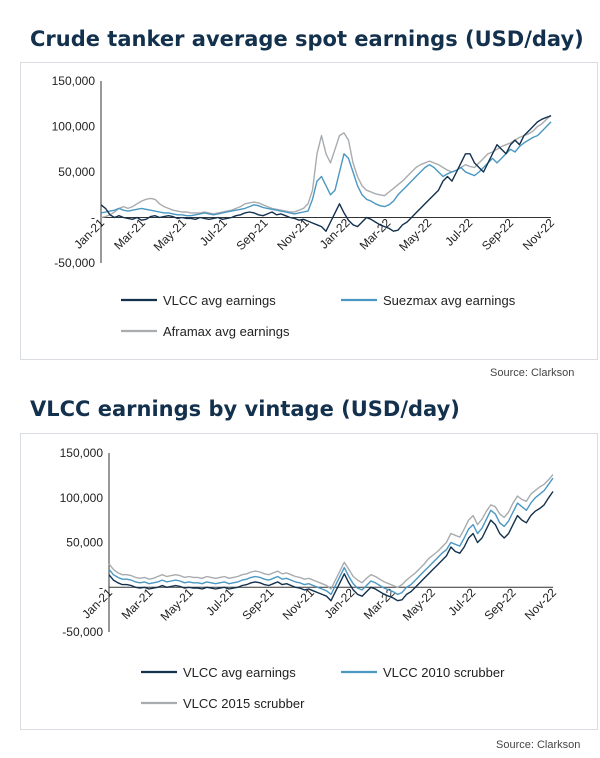  I want to click on chart-2-legend-label: VLCC 2010 scrubber, so click(444, 672).